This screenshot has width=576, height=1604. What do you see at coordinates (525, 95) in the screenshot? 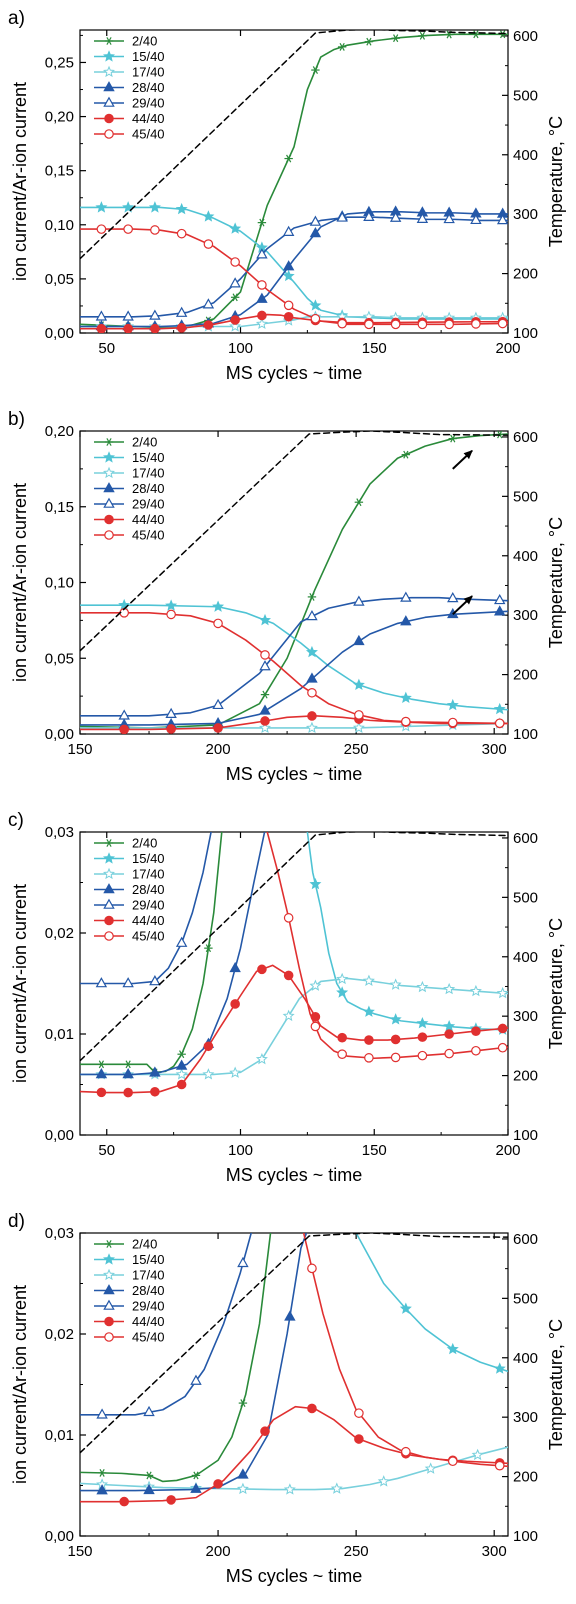
I see `y2-tick-label: 500` at bounding box center [525, 95].